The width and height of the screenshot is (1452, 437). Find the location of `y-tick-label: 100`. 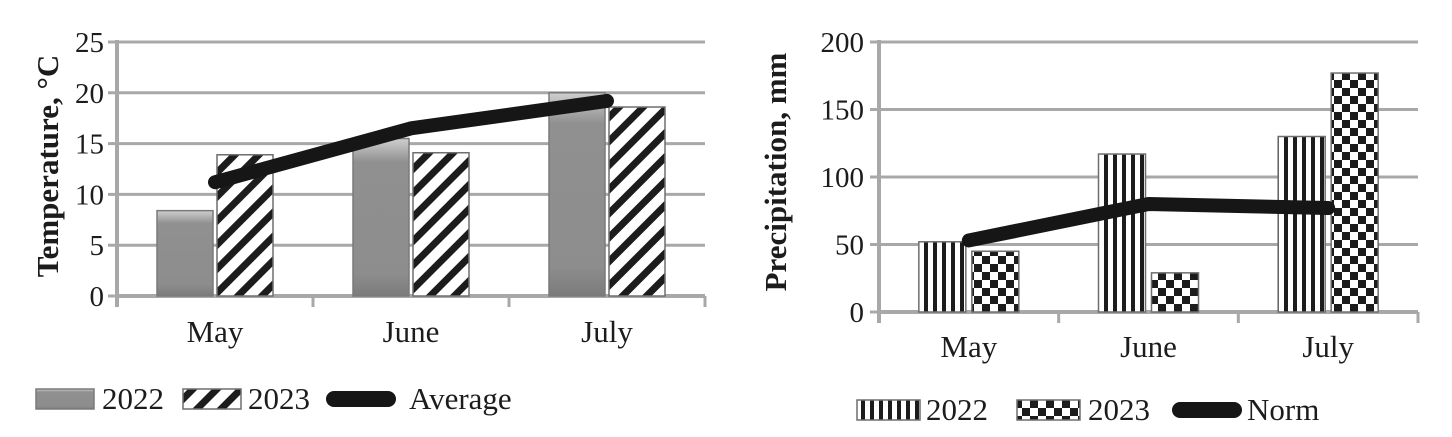

y-tick-label: 100 is located at coordinates (843, 178).